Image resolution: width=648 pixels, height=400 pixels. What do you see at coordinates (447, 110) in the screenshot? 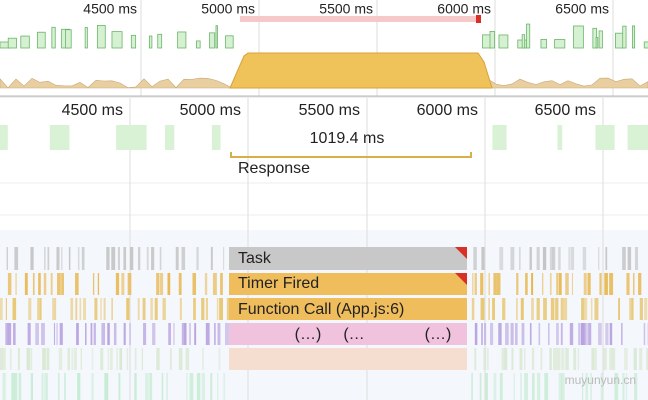
I see `ruler-tick-label: 6000 ms` at bounding box center [447, 110].